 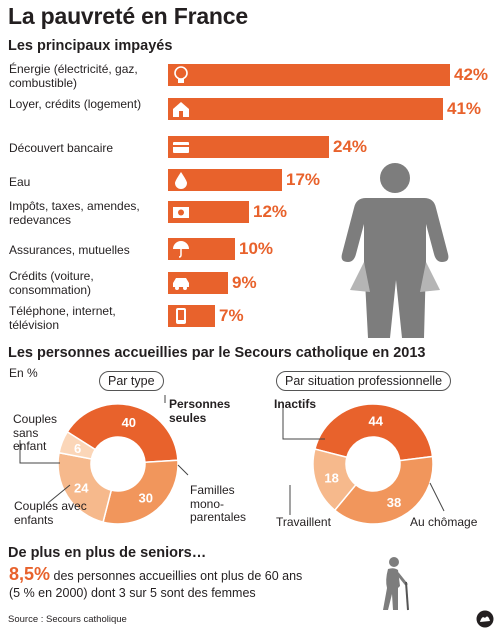 What do you see at coordinates (30, 574) in the screenshot?
I see `seniors-pct: 8,5%` at bounding box center [30, 574].